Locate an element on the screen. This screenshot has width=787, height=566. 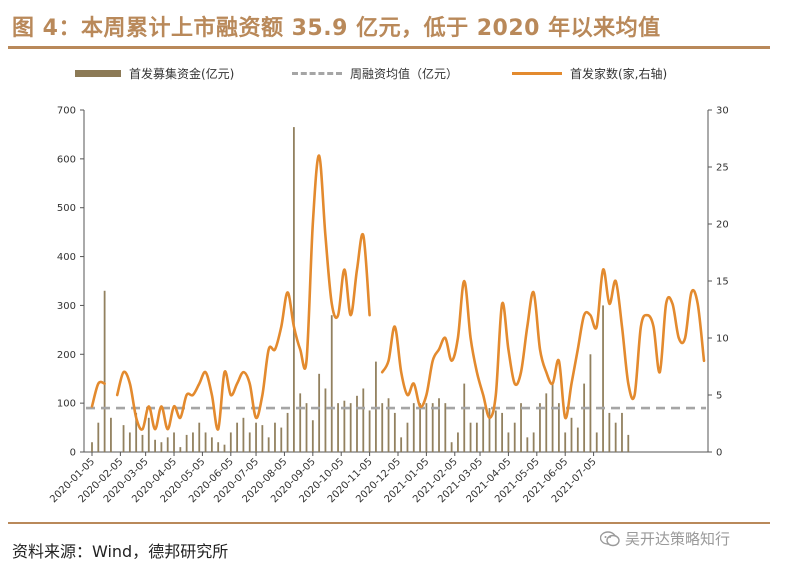
watermark: 吴开达策略知行 is located at coordinates (664, 538).